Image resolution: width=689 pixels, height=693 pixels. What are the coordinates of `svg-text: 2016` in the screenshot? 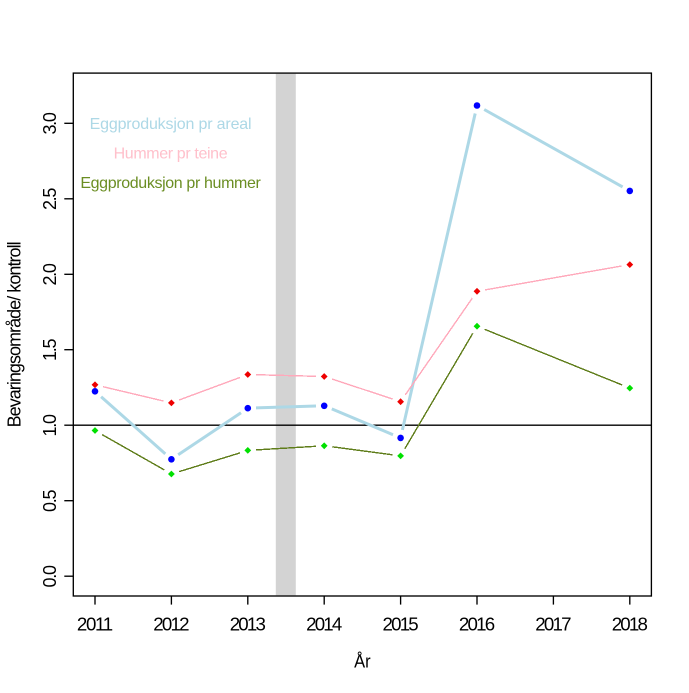 It's located at (477, 624).